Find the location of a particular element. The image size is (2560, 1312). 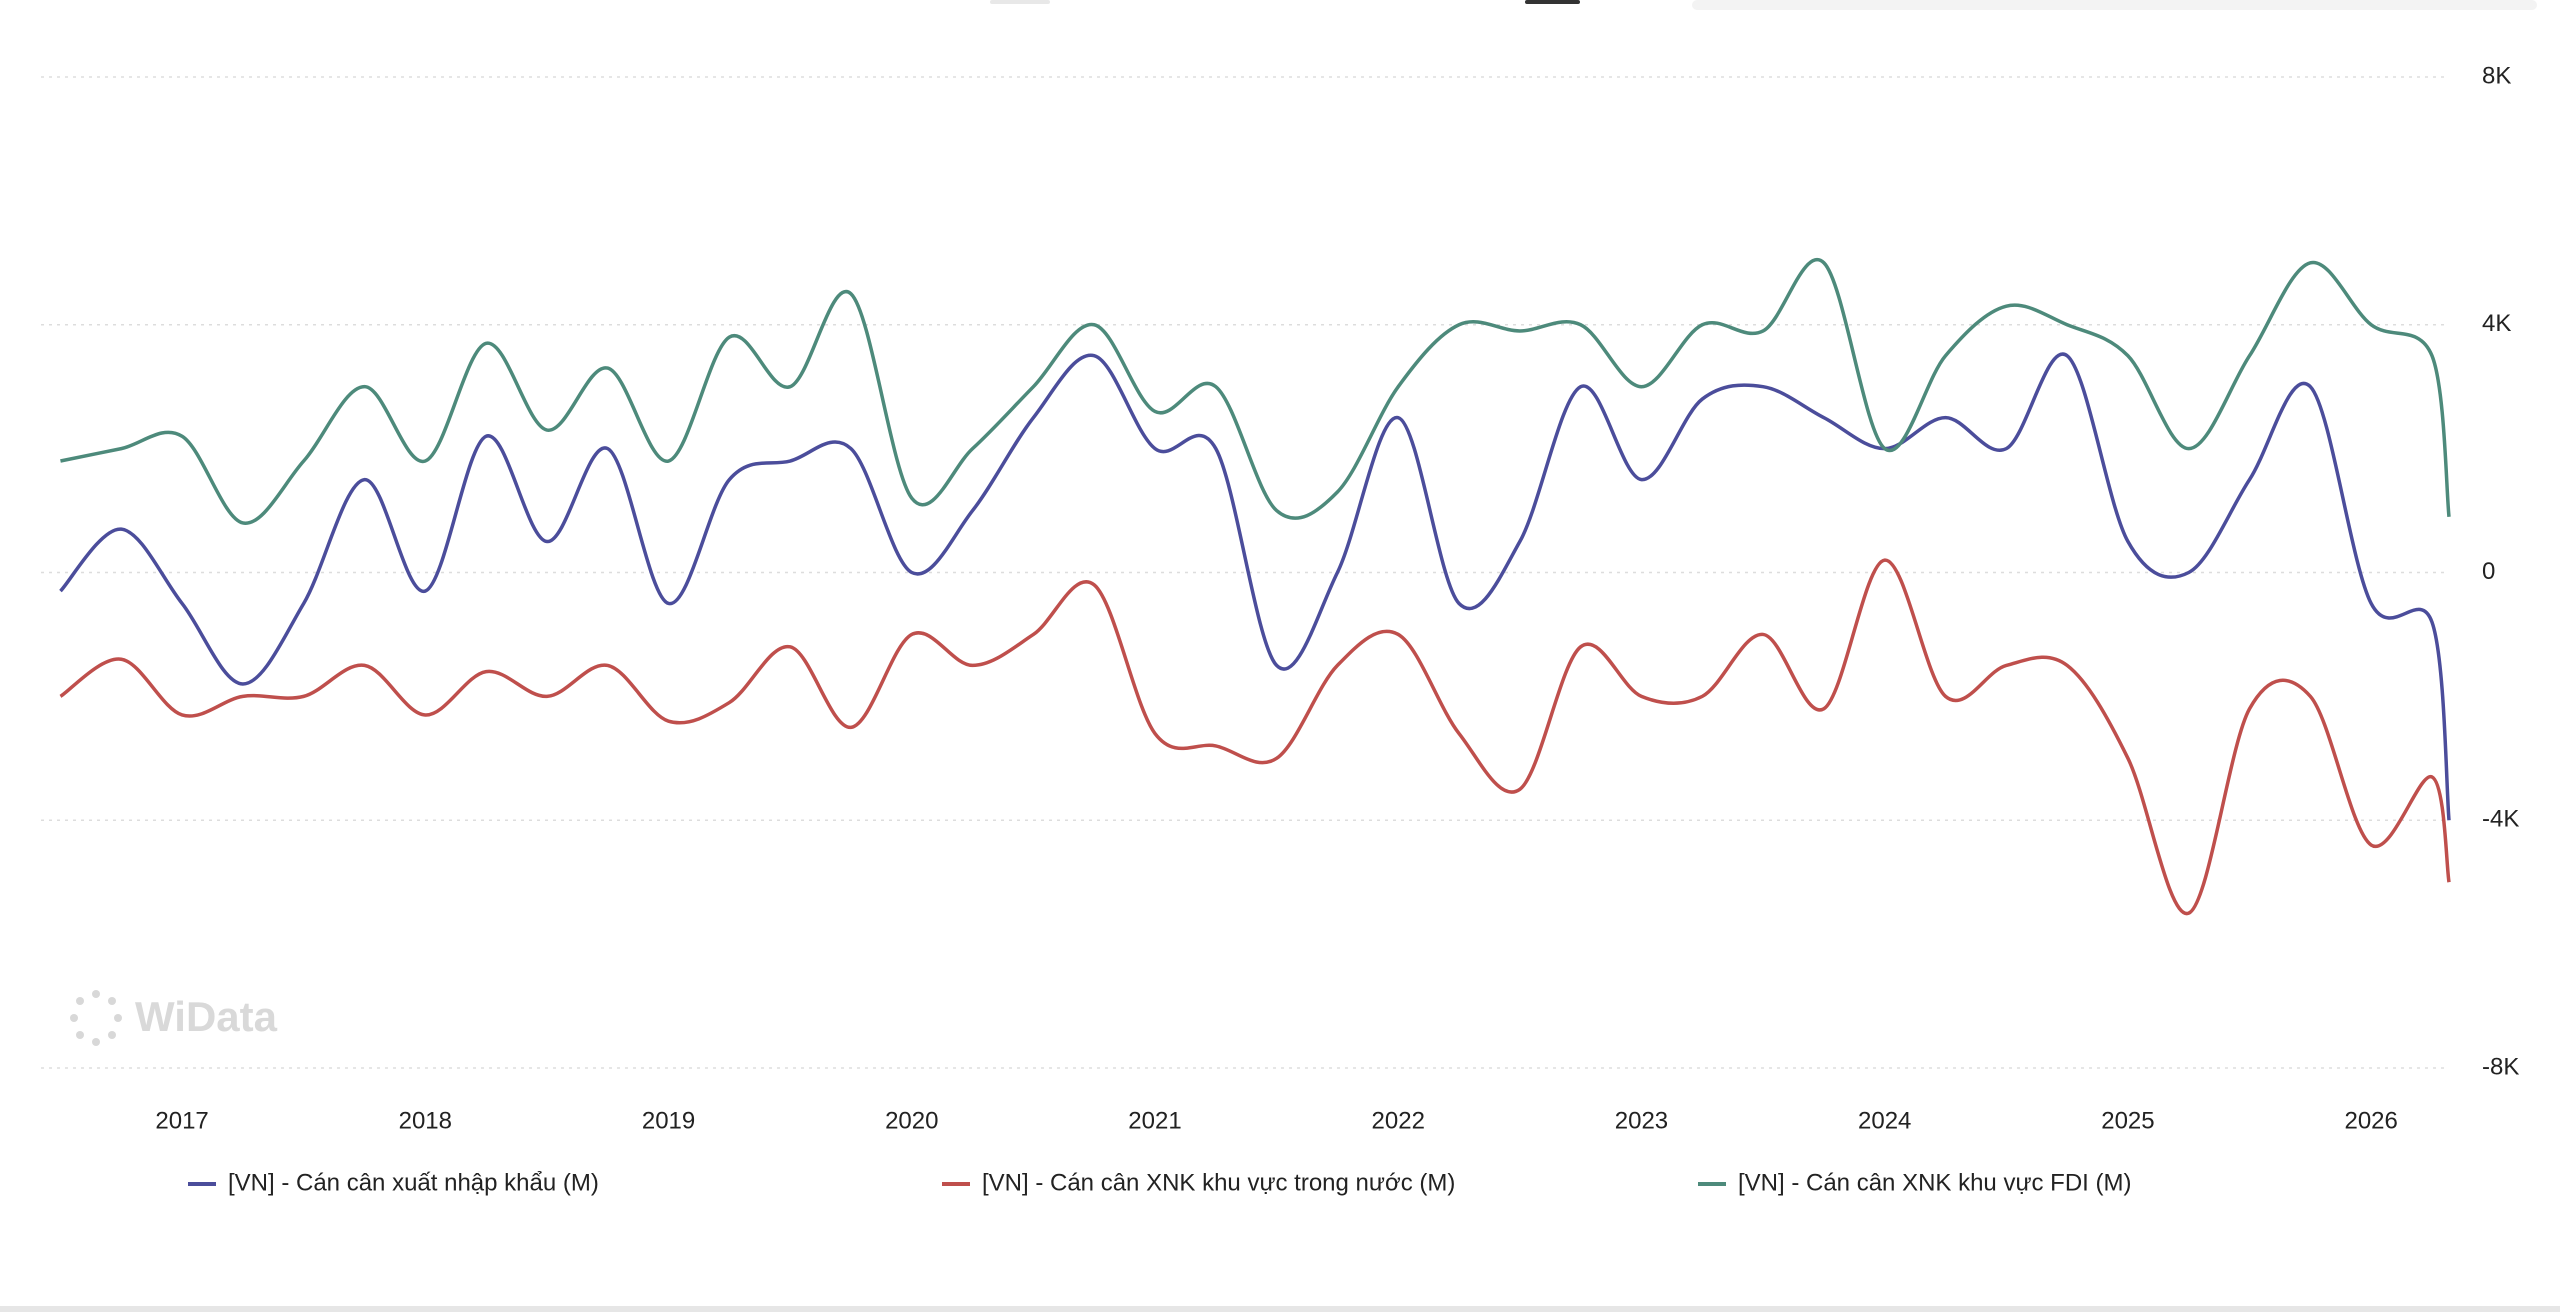

x-tick-label: 2023 is located at coordinates (1641, 1120).